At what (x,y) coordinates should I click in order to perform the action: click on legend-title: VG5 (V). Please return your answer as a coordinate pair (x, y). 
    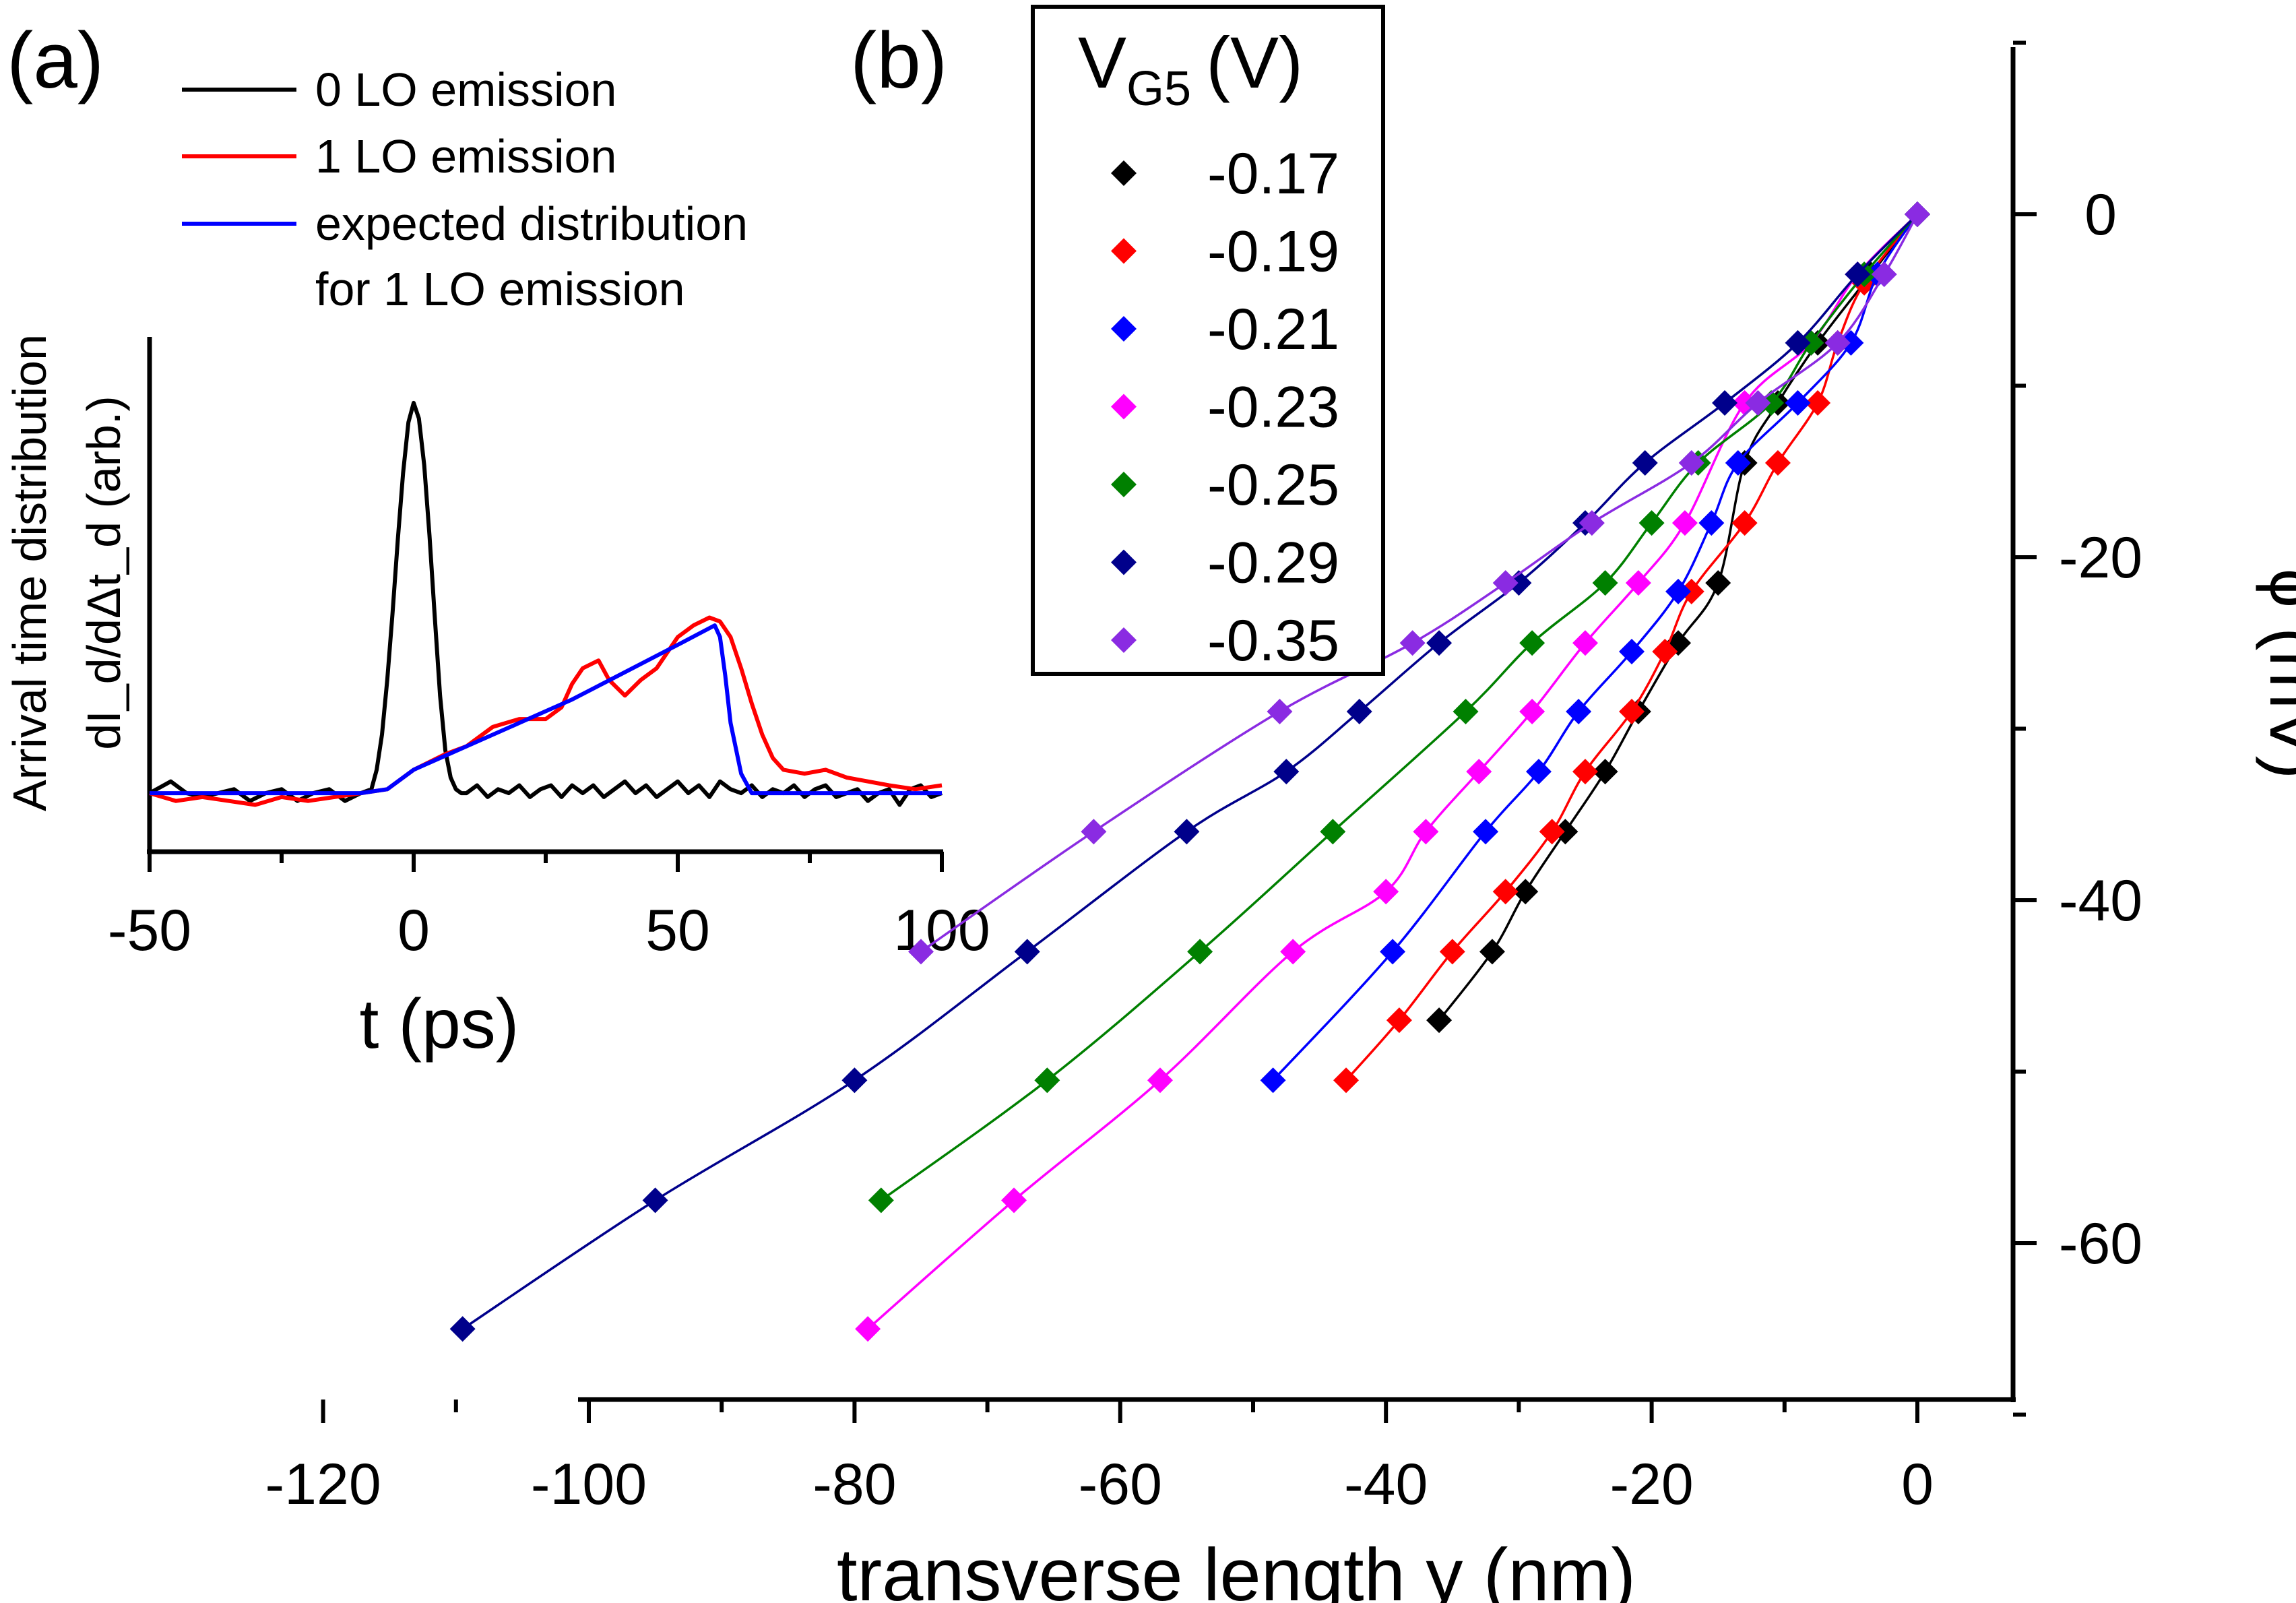
    Looking at the image, I should click on (1190, 69).